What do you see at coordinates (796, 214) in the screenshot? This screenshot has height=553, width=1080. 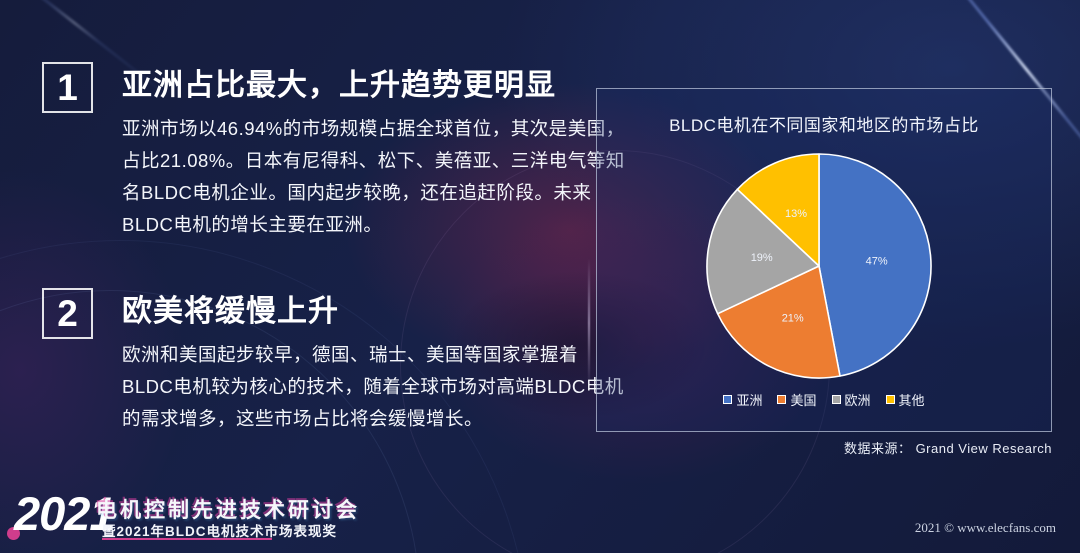 I see `pie-slice-label: 13%` at bounding box center [796, 214].